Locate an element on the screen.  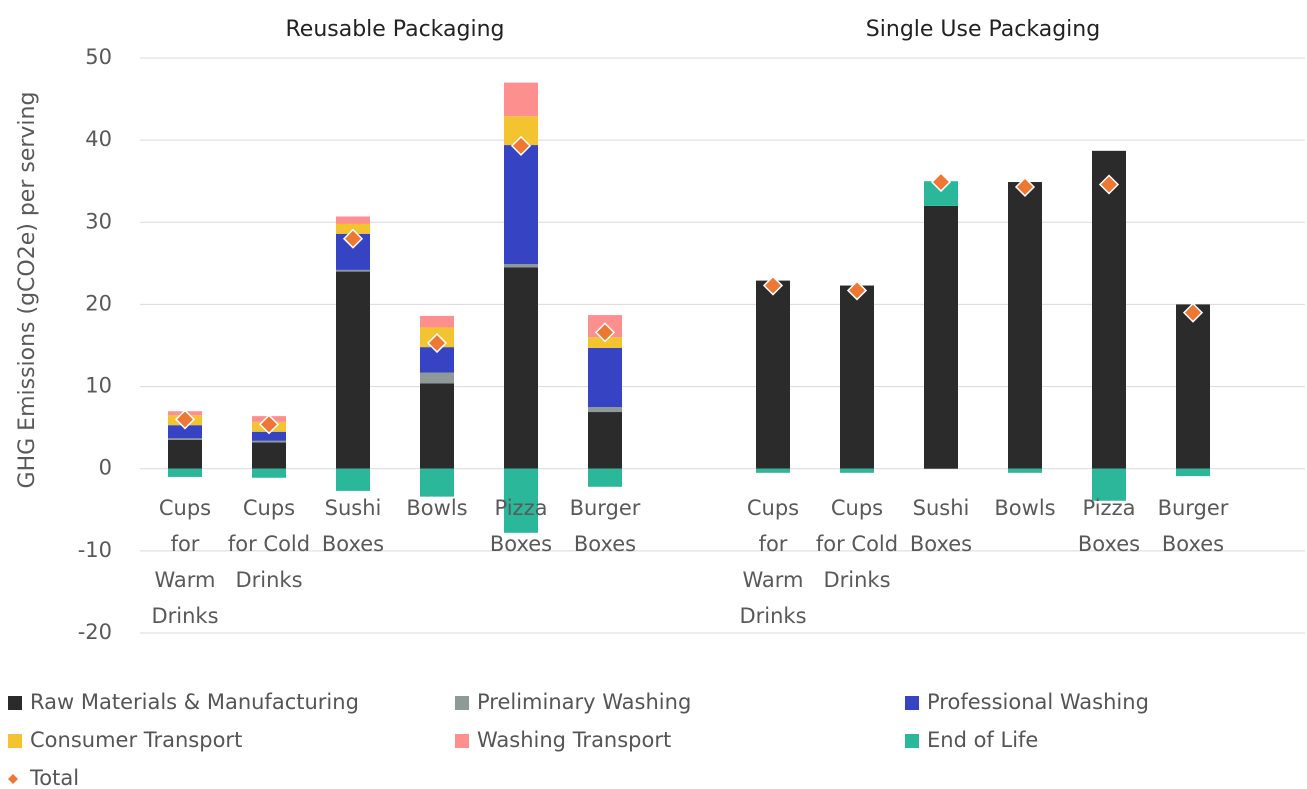
legend-label: End of Life is located at coordinates (982, 740).